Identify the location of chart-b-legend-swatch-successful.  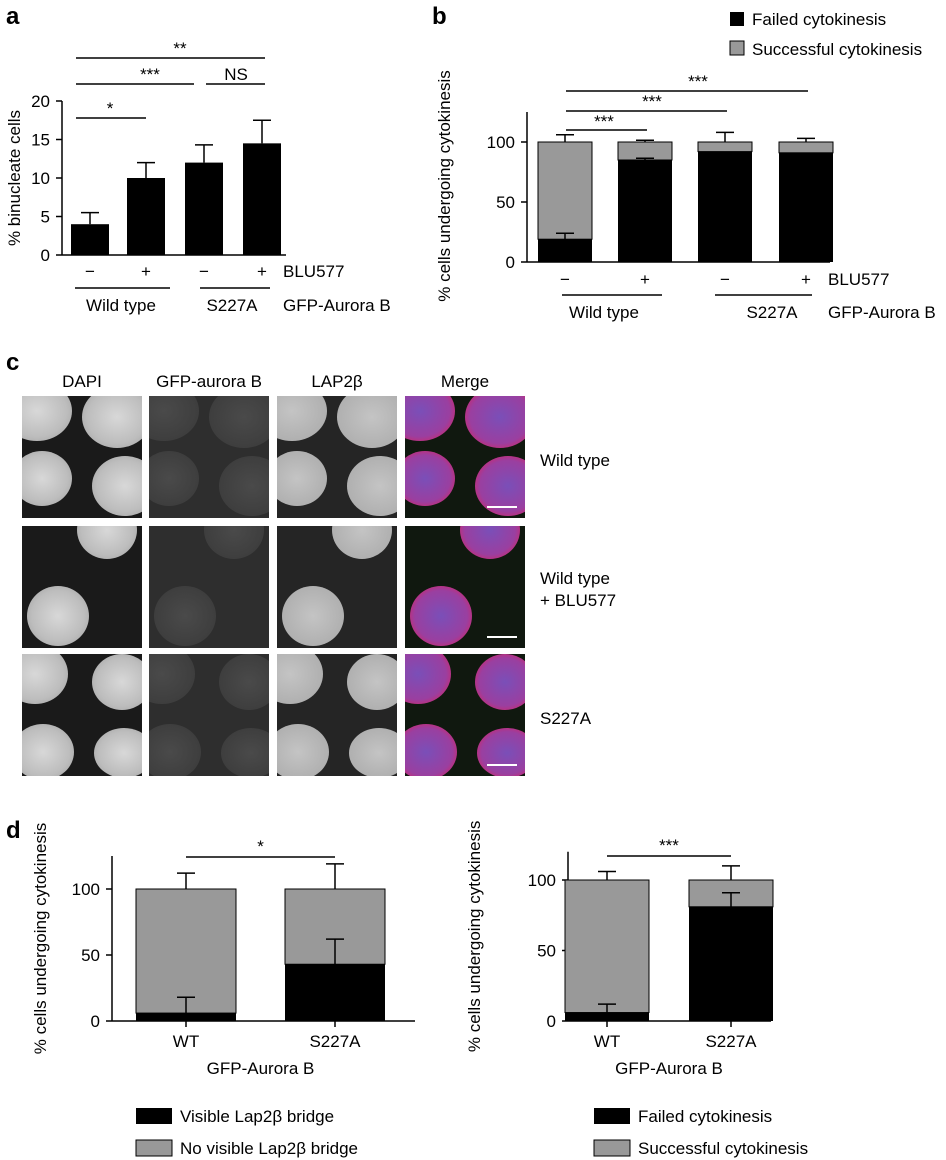
(737, 48).